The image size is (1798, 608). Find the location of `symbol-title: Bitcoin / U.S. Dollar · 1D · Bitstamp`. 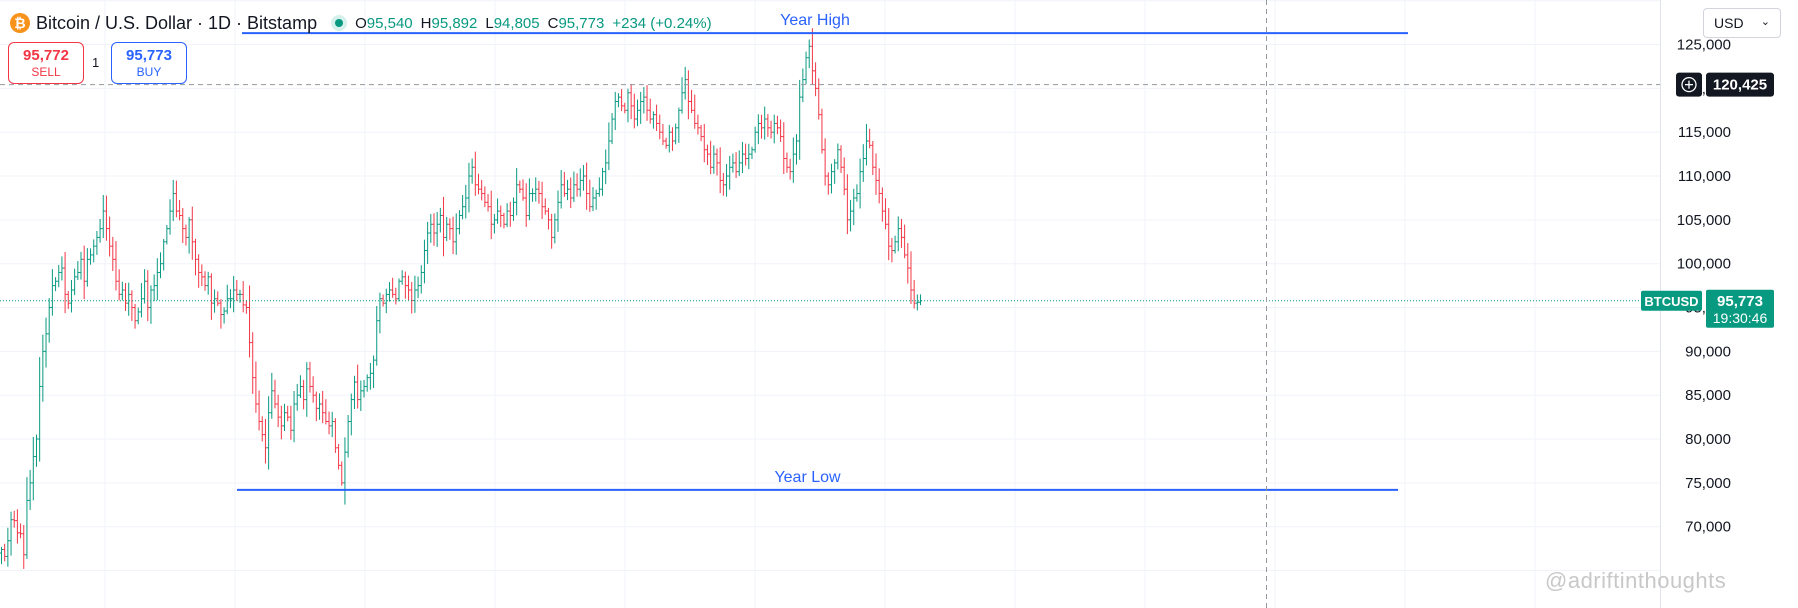

symbol-title: Bitcoin / U.S. Dollar · 1D · Bitstamp is located at coordinates (177, 22).